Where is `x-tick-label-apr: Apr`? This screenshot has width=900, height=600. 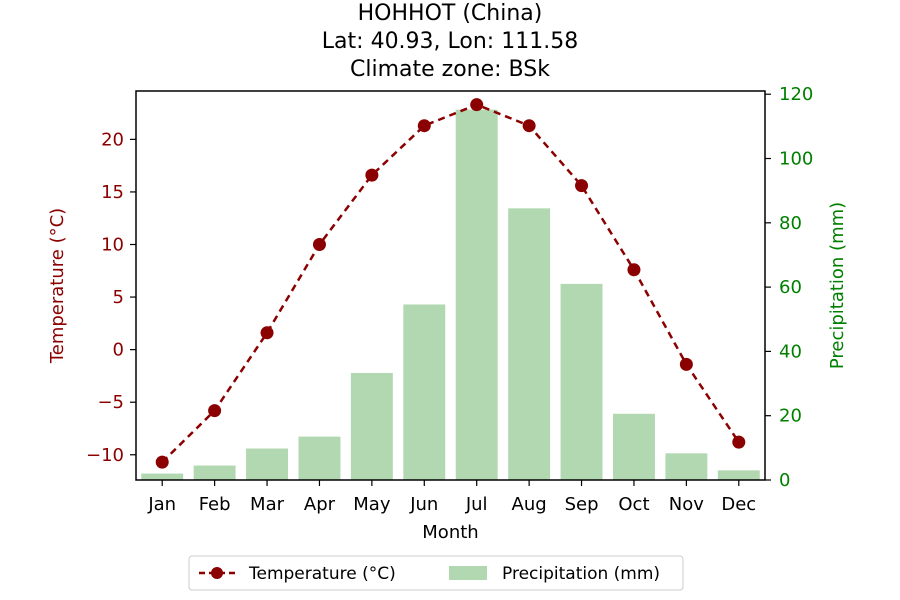 x-tick-label-apr: Apr is located at coordinates (320, 504).